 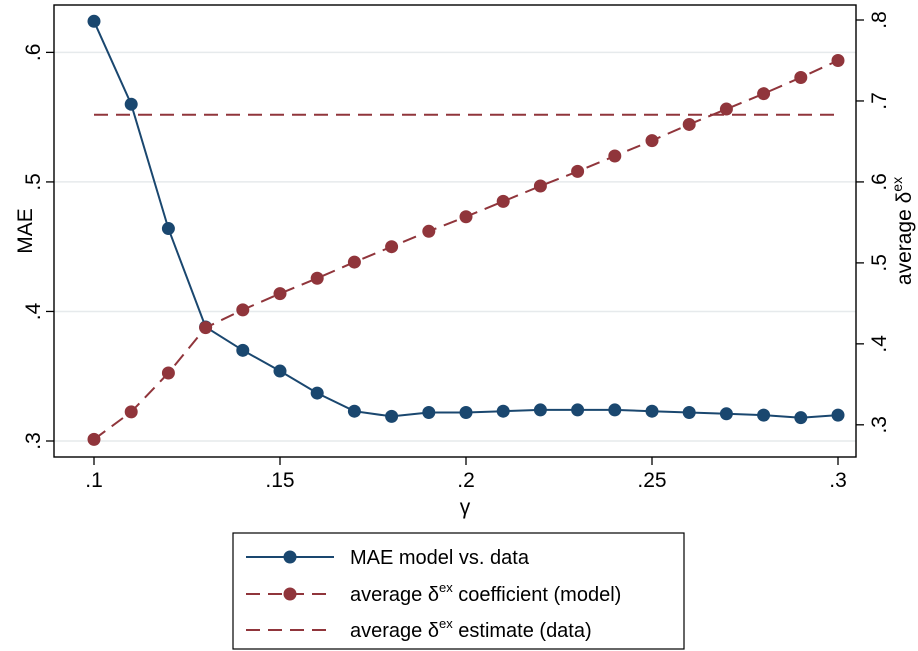 What do you see at coordinates (279, 480) in the screenshot?
I see `x-tick-label-1: .15` at bounding box center [279, 480].